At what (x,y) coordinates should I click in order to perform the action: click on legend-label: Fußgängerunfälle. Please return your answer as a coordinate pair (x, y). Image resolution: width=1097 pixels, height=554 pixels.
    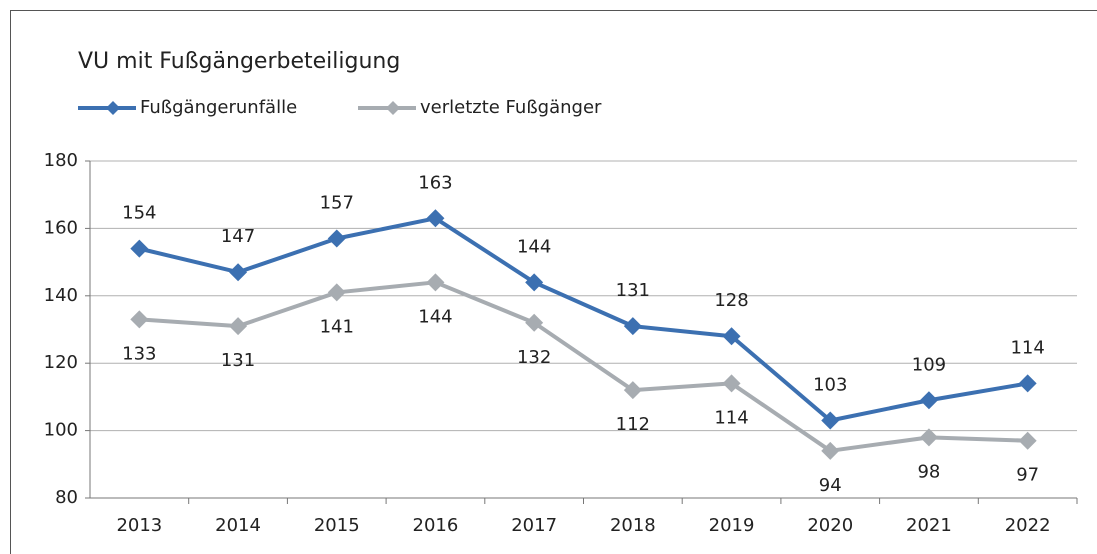
    Looking at the image, I should click on (218, 107).